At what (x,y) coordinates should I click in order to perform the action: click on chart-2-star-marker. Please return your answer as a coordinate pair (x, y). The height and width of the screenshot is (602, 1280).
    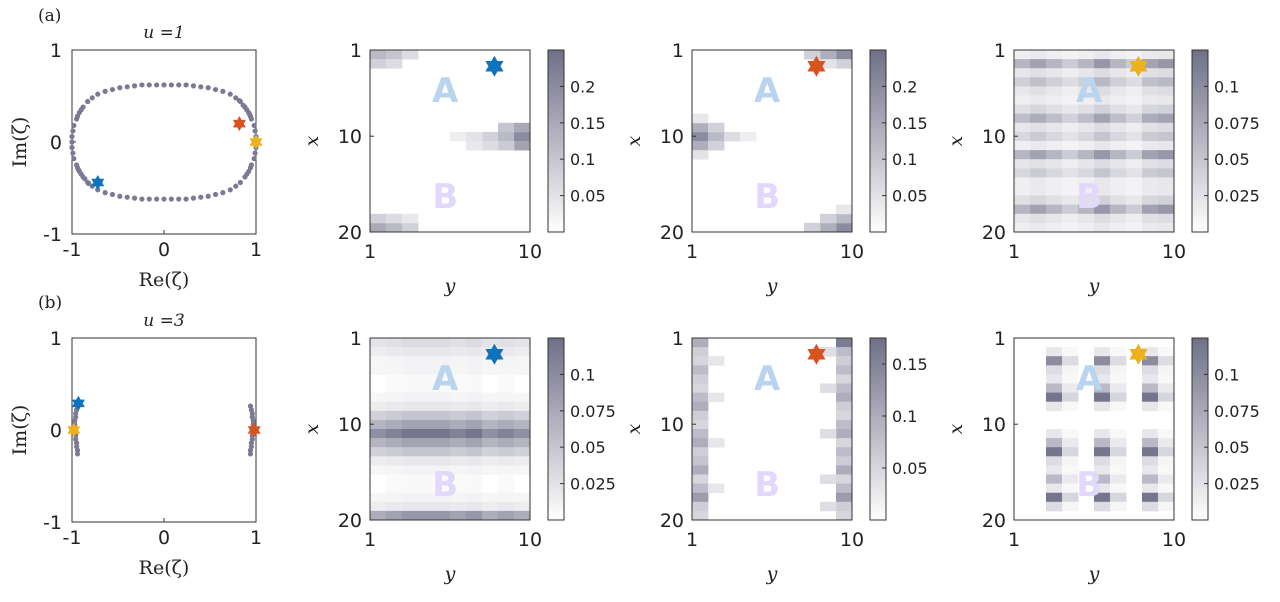
    Looking at the image, I should click on (494, 66).